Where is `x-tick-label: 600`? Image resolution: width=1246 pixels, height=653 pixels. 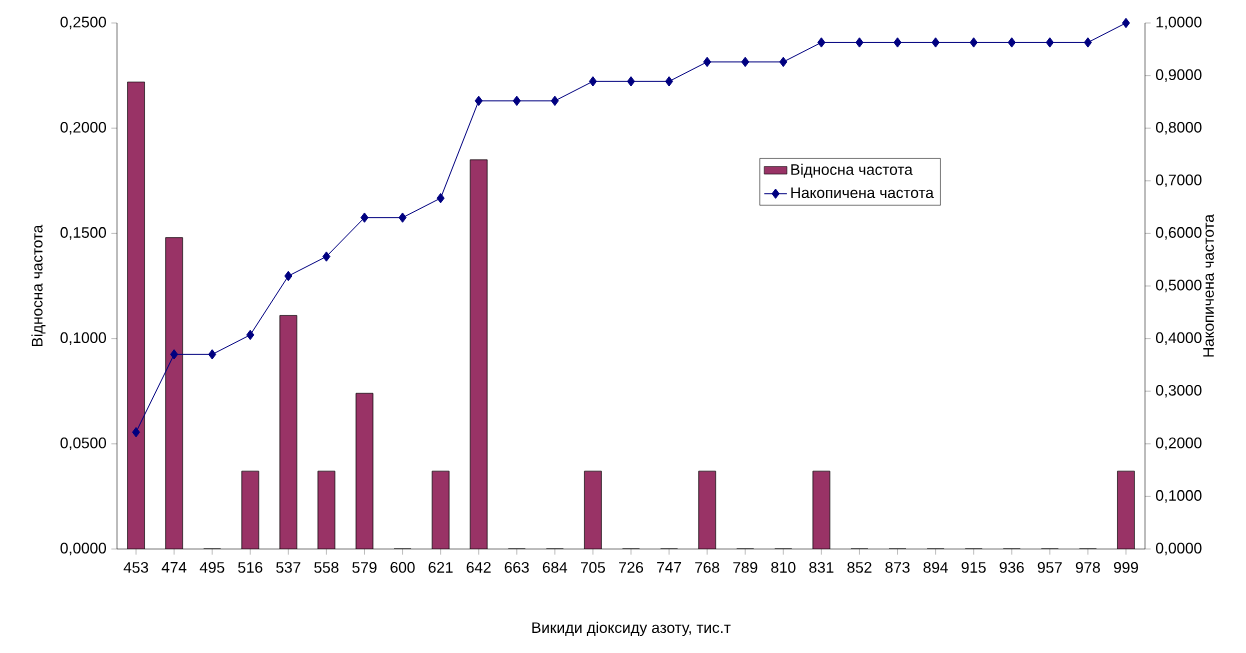
x-tick-label: 600 is located at coordinates (402, 567).